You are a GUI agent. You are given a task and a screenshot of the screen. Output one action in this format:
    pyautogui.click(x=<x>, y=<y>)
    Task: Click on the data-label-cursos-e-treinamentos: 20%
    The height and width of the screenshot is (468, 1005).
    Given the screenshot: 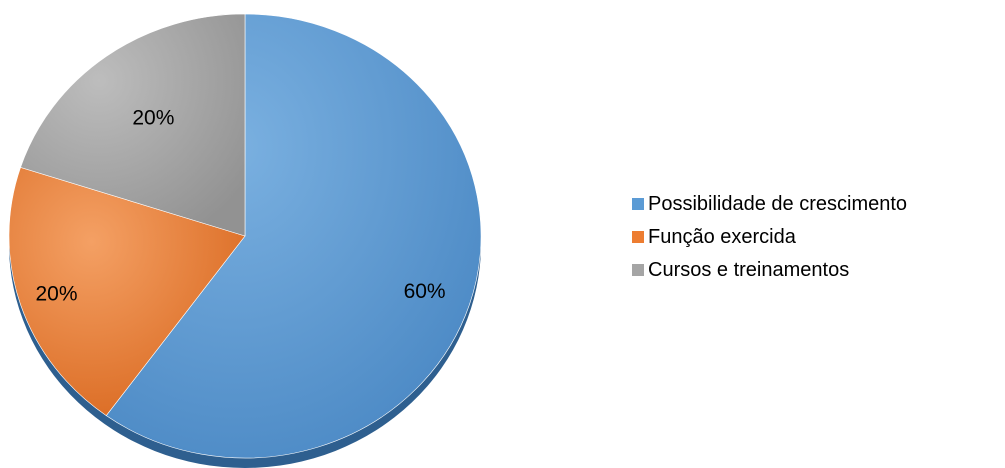 What is the action you would take?
    pyautogui.click(x=153, y=118)
    